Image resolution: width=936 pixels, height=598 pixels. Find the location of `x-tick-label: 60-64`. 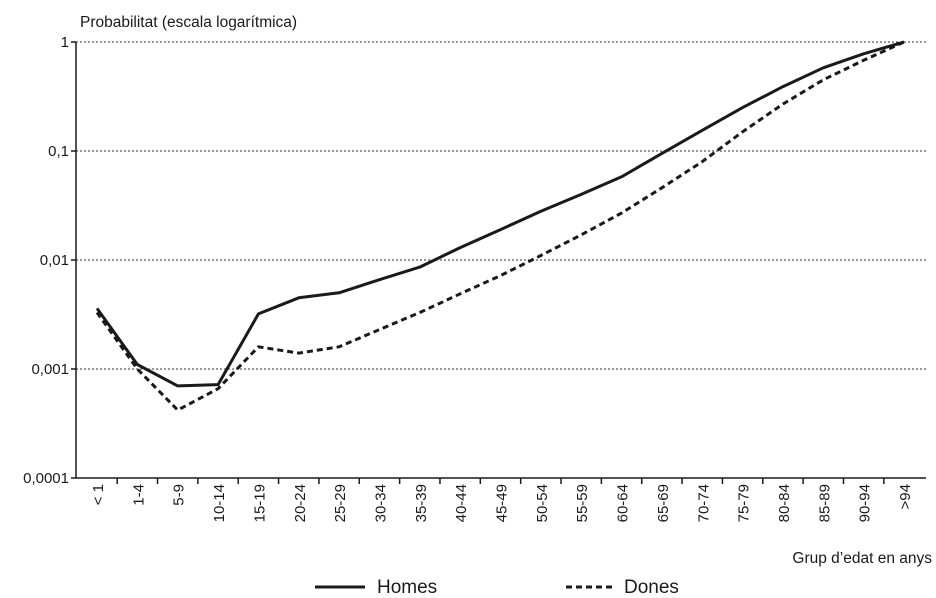

x-tick-label: 60-64 is located at coordinates (623, 503).